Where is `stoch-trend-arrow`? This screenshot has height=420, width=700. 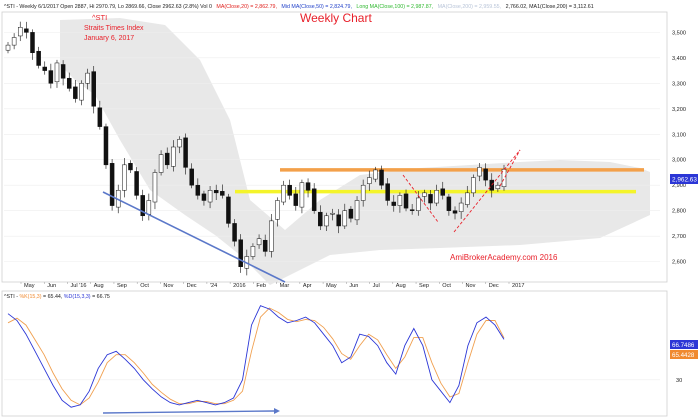
stoch-trend-arrow is located at coordinates (188, 412).